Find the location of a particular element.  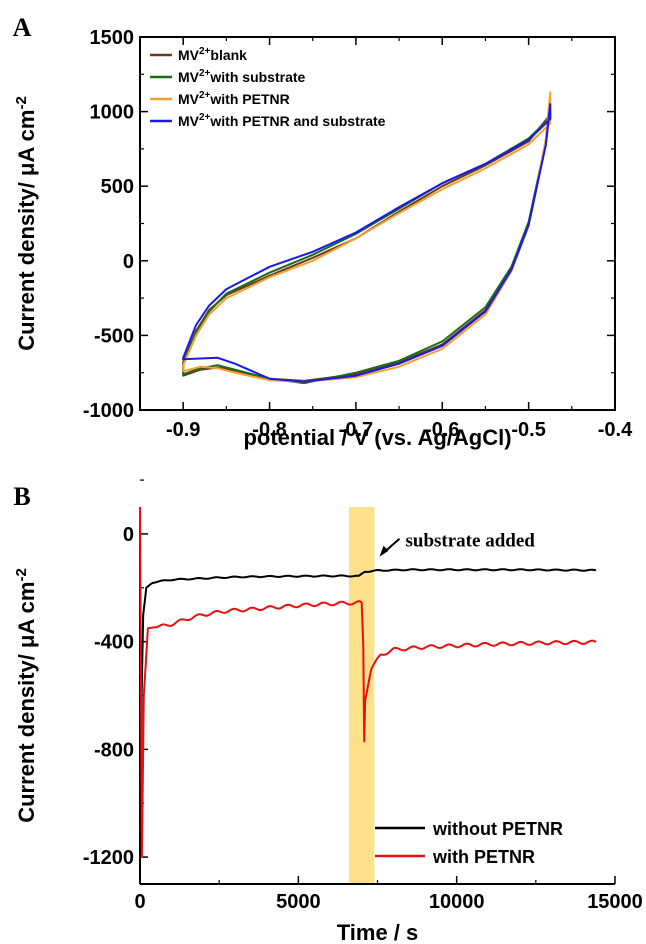

y-axis-title-b-group: Current density/ μA cm-2 is located at coordinates (26, 695).